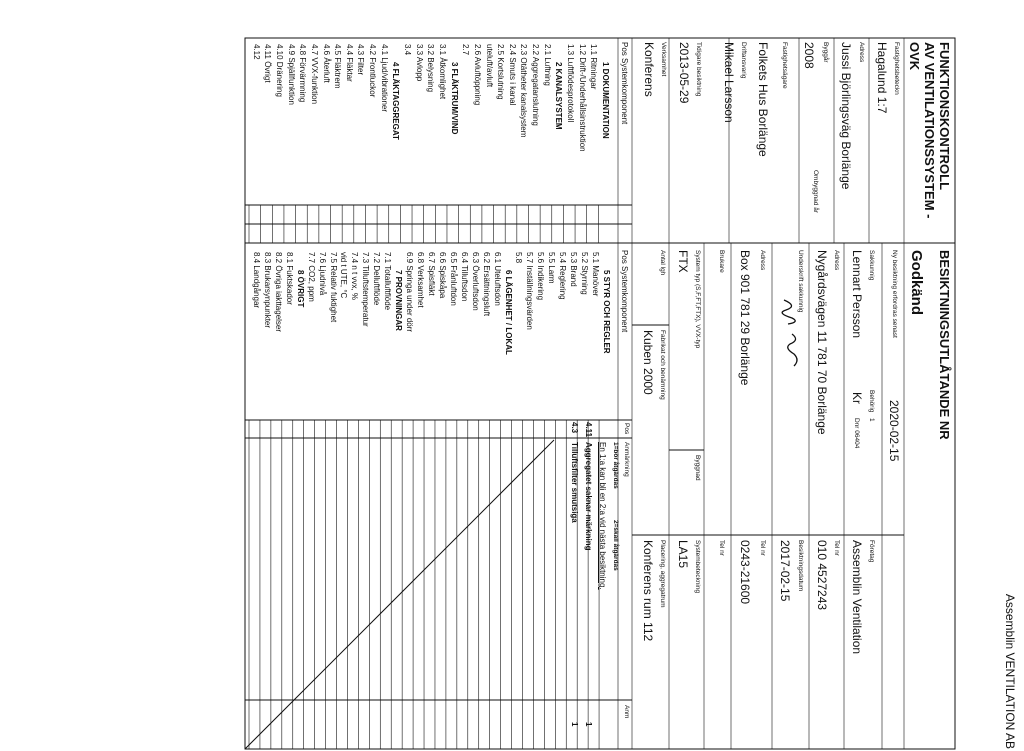  I want to click on value: Konferens, so click(649, 69).